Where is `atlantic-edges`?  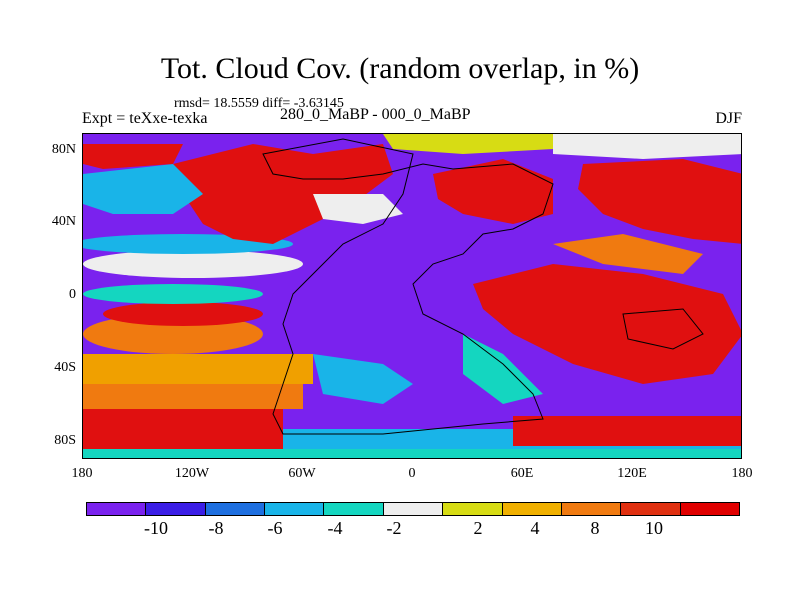
atlantic-edges is located at coordinates (428, 369).